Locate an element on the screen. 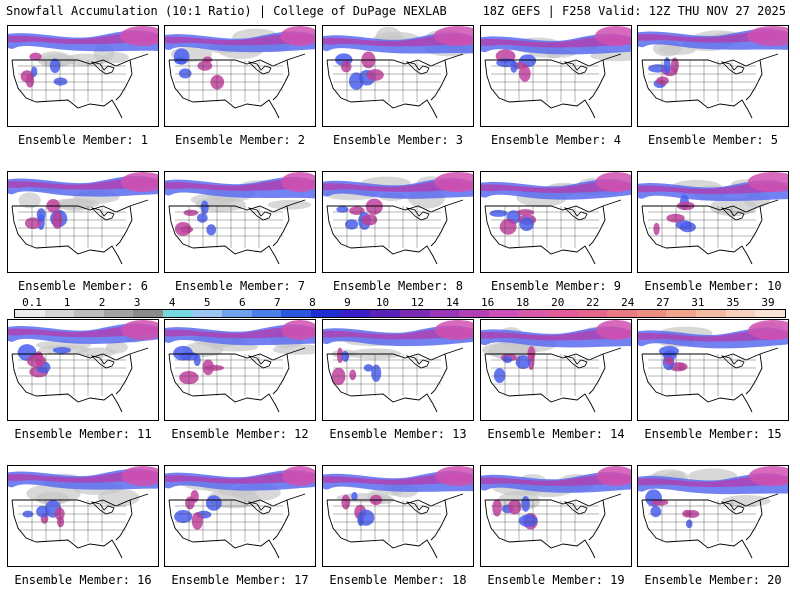 The height and width of the screenshot is (600, 800). legend-tick-label: 14 is located at coordinates (452, 302).